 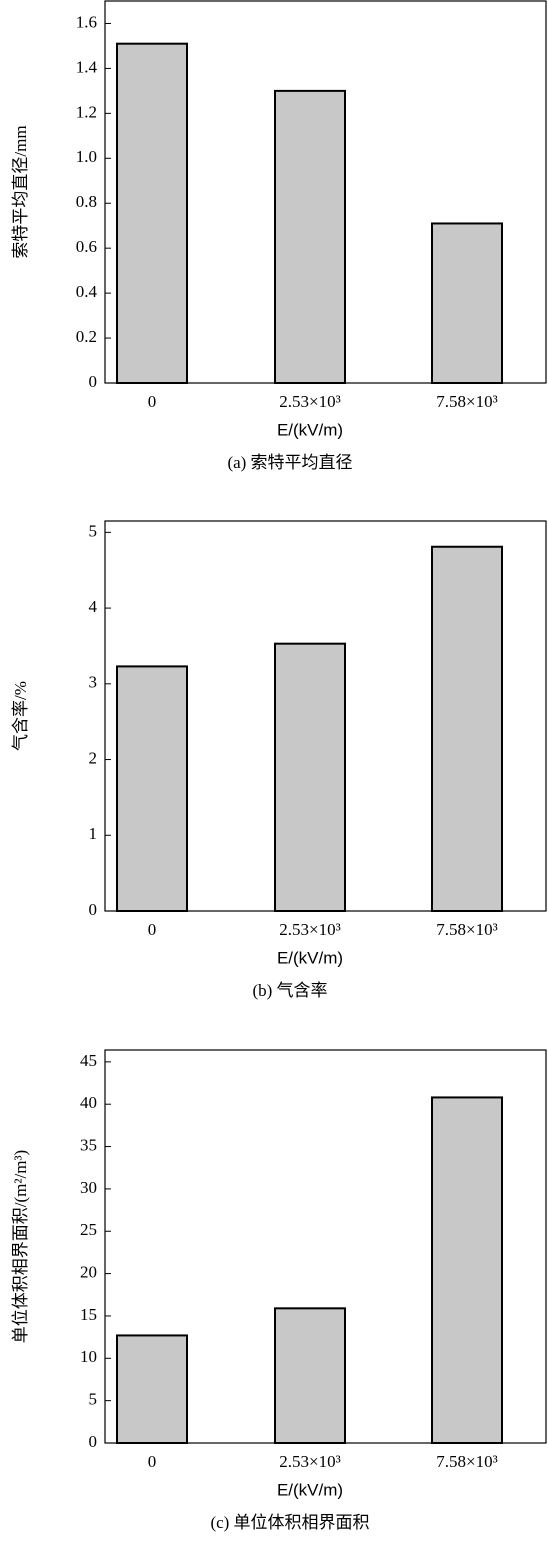 I want to click on caption: (c) 单位体积相界面积, so click(x=289, y=1522).